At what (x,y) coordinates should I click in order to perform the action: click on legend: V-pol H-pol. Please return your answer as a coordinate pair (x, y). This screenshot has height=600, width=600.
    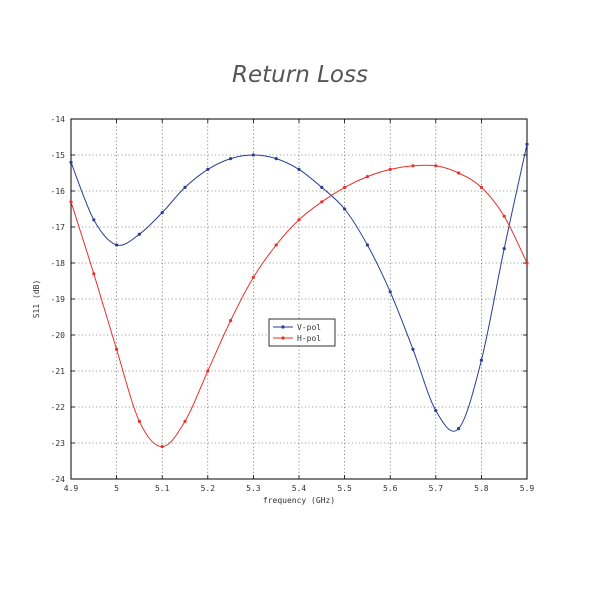
    Looking at the image, I should click on (302, 332).